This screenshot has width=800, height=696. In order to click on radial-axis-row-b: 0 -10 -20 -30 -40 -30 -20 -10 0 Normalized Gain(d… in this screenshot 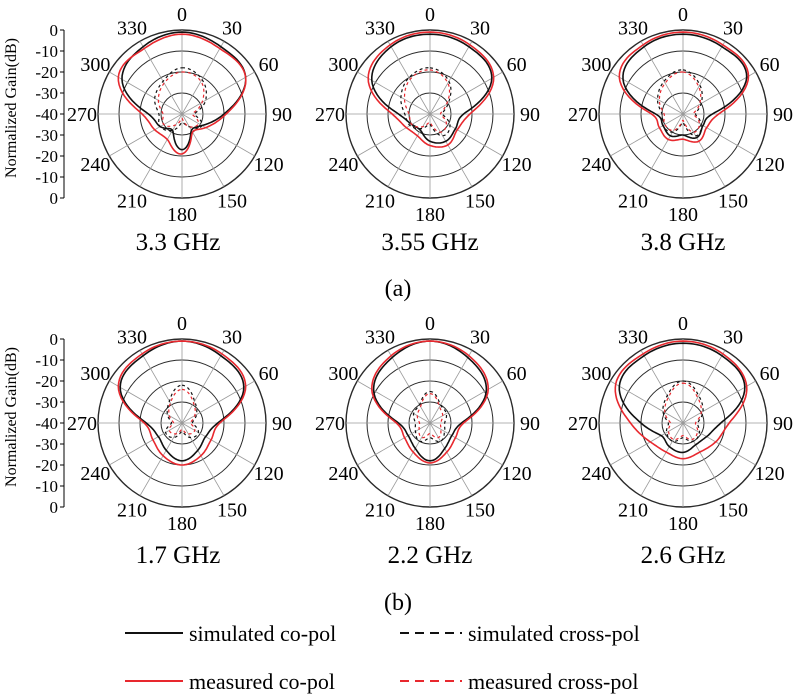, I will do `click(34, 423)`.